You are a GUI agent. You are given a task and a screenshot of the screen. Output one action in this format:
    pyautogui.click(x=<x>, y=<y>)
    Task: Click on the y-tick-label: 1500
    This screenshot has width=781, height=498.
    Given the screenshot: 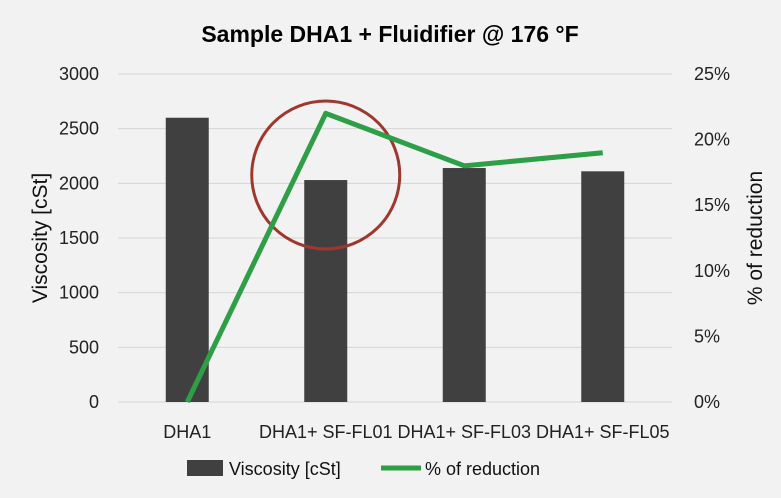 What is the action you would take?
    pyautogui.click(x=79, y=238)
    